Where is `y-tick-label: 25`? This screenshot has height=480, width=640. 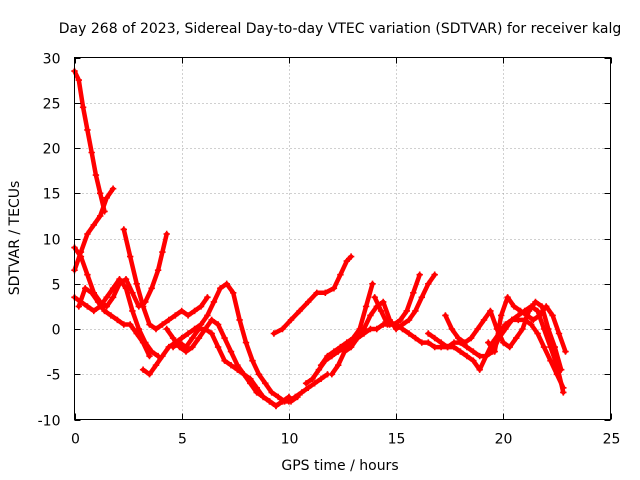 y-tick-label: 25 is located at coordinates (52, 105).